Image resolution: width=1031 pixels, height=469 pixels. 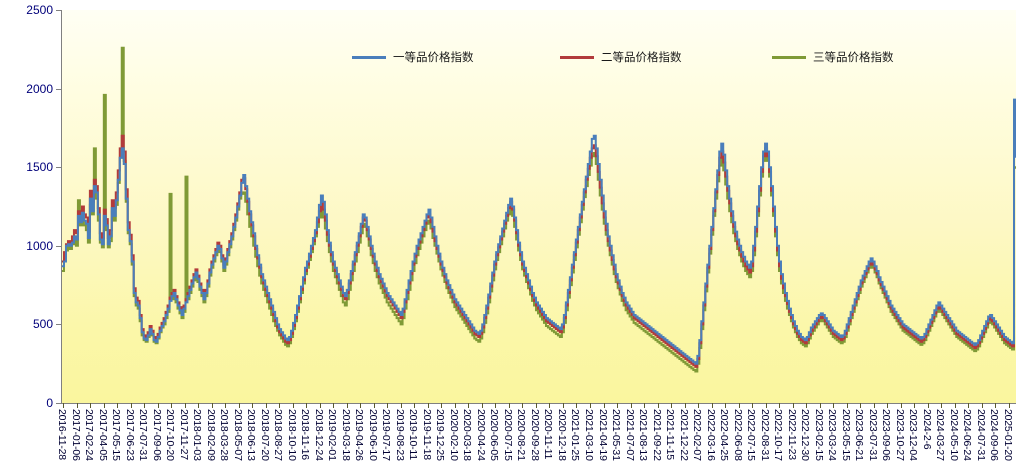 What do you see at coordinates (170, 435) in the screenshot?
I see `x-axis-tick-label: 2017-10-20` at bounding box center [170, 435].